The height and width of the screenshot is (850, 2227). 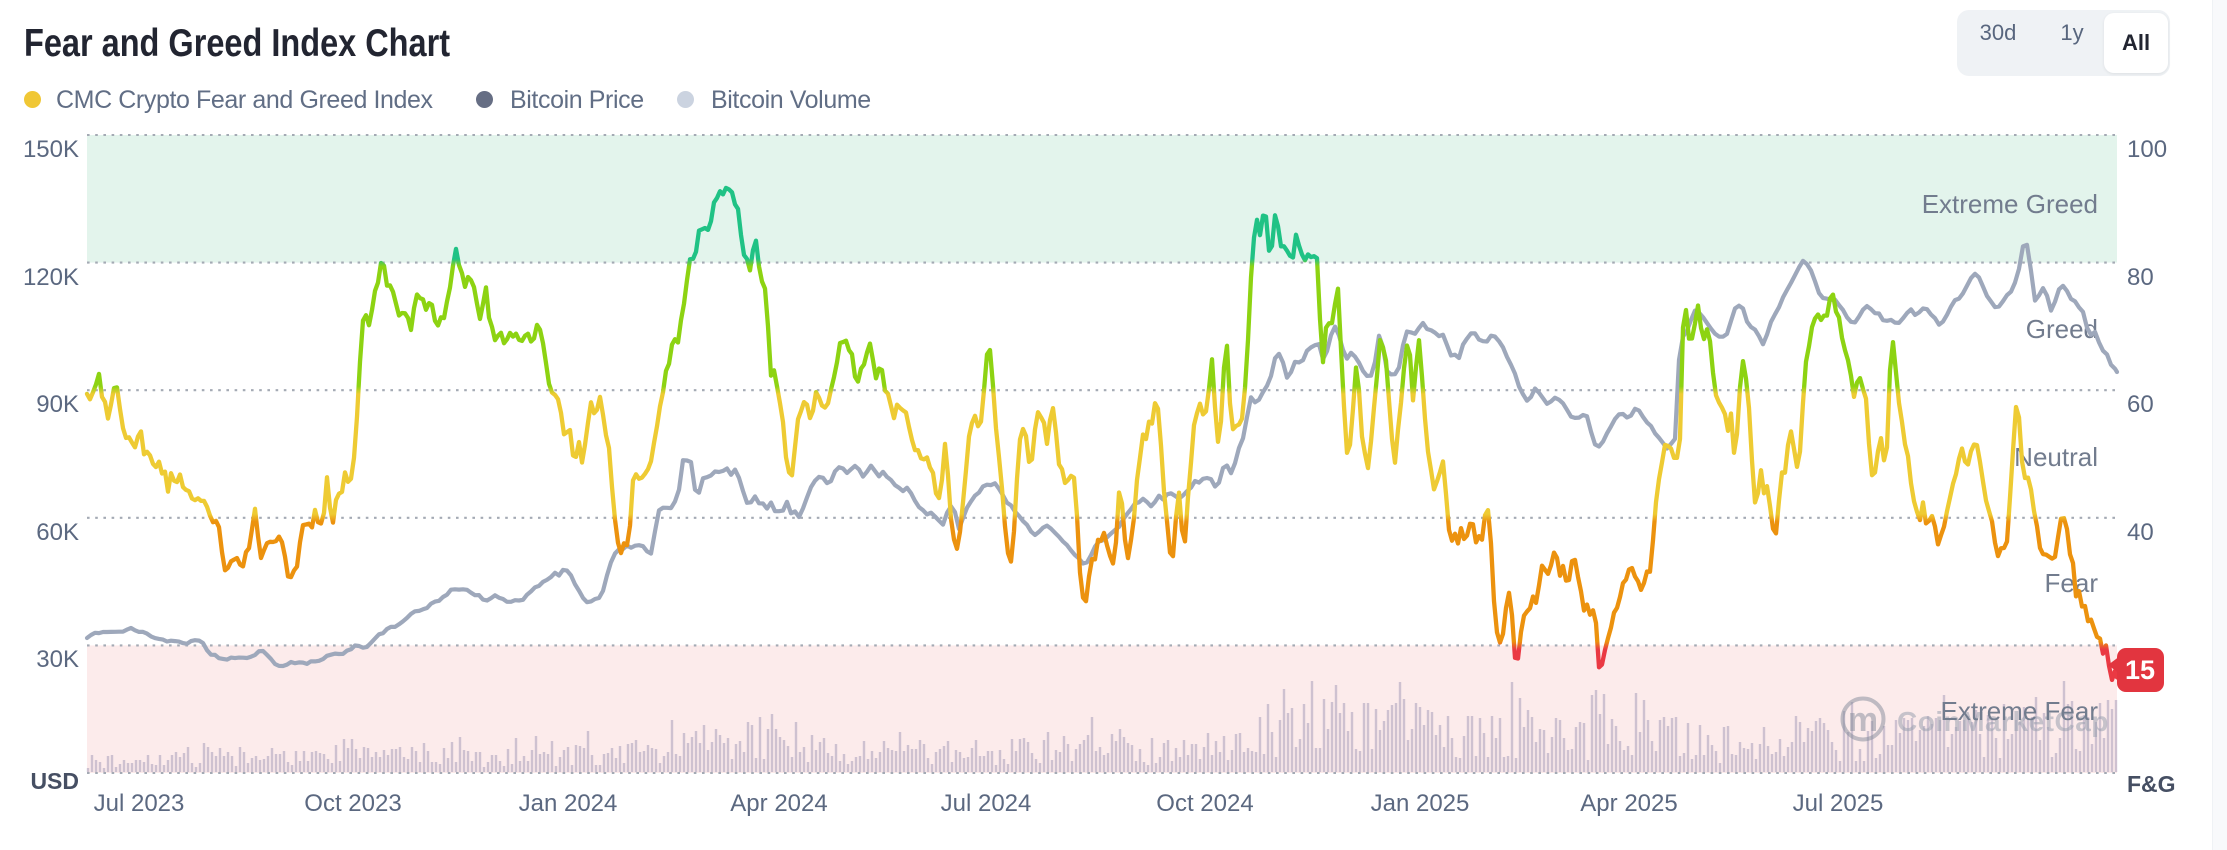 I want to click on svg-text: 30K, so click(x=57, y=659).